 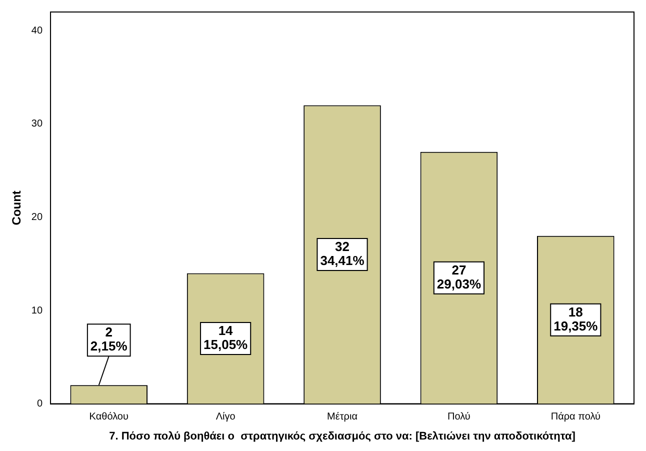 What do you see at coordinates (576, 319) in the screenshot?
I see `data-label: 18 19,35%` at bounding box center [576, 319].